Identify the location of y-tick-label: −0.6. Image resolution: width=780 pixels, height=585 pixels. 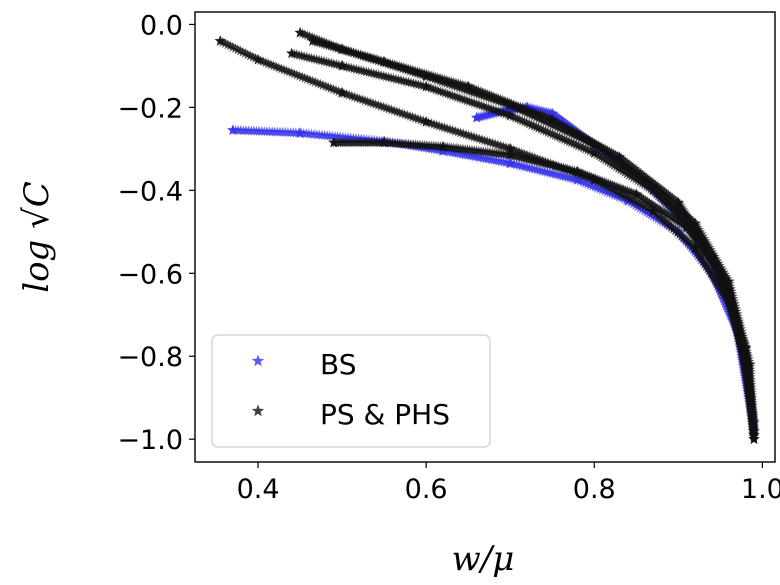
(150, 274).